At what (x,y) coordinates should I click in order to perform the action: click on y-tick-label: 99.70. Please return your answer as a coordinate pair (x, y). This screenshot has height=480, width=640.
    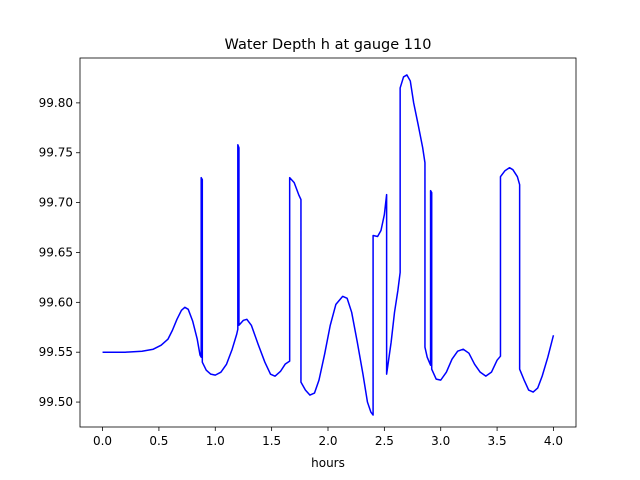
    Looking at the image, I should click on (56, 203).